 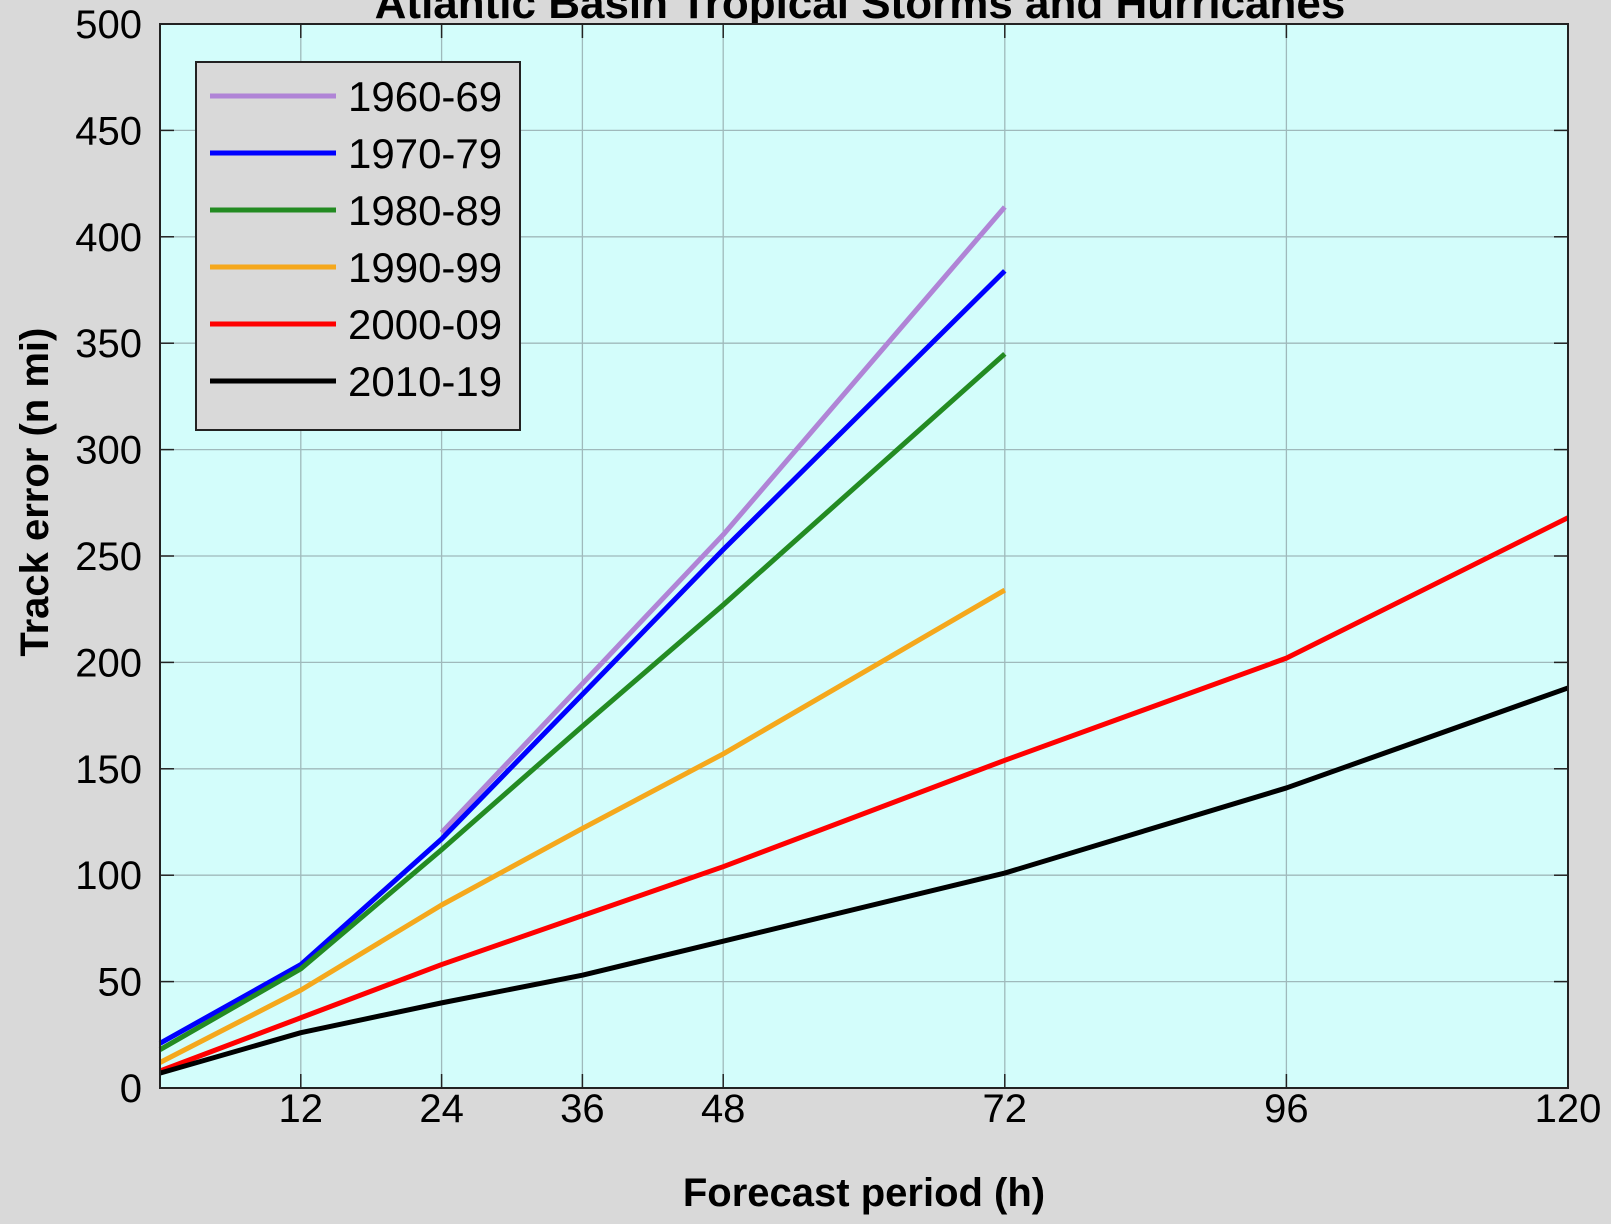 What do you see at coordinates (1005, 1109) in the screenshot?
I see `x-tick-label: 72` at bounding box center [1005, 1109].